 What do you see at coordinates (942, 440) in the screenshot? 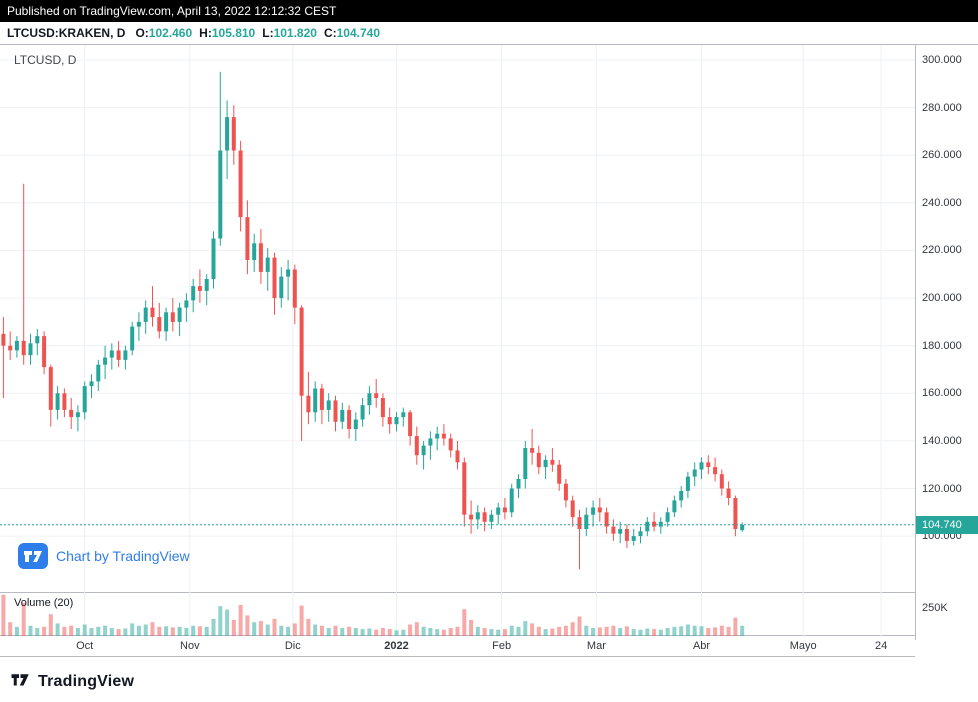
I see `price-axis-label: 140.000` at bounding box center [942, 440].